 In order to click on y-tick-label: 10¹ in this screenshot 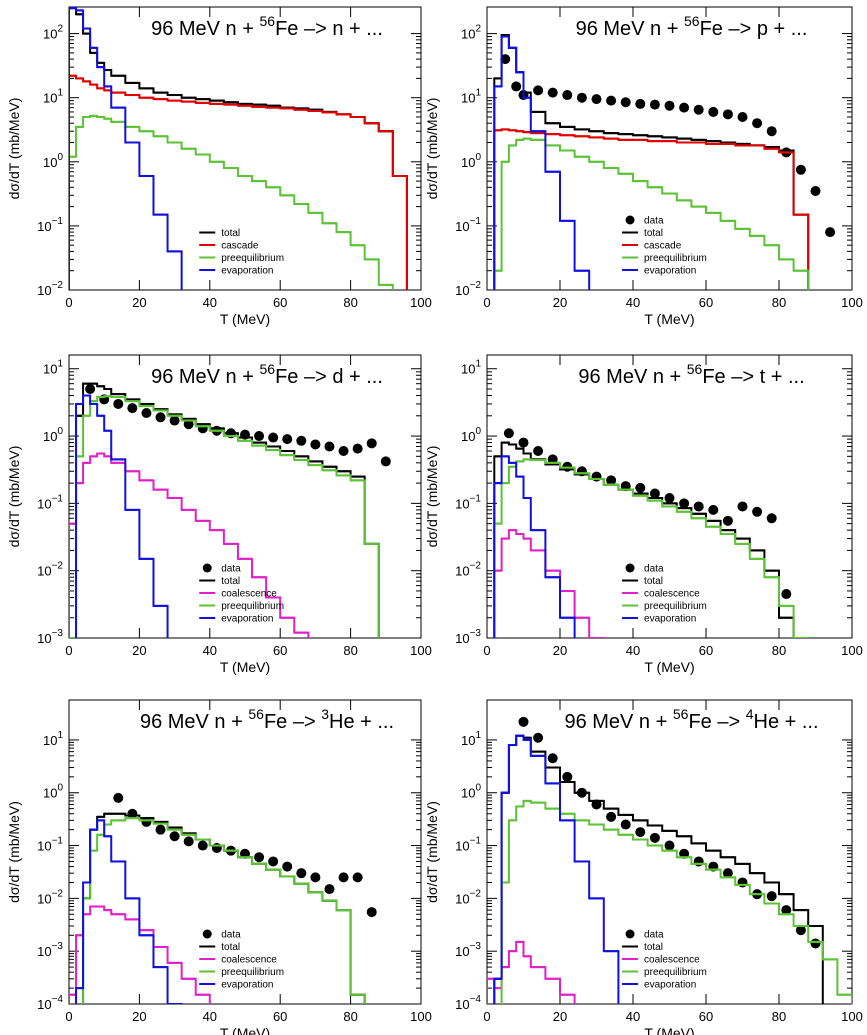, I will do `click(53, 97)`.